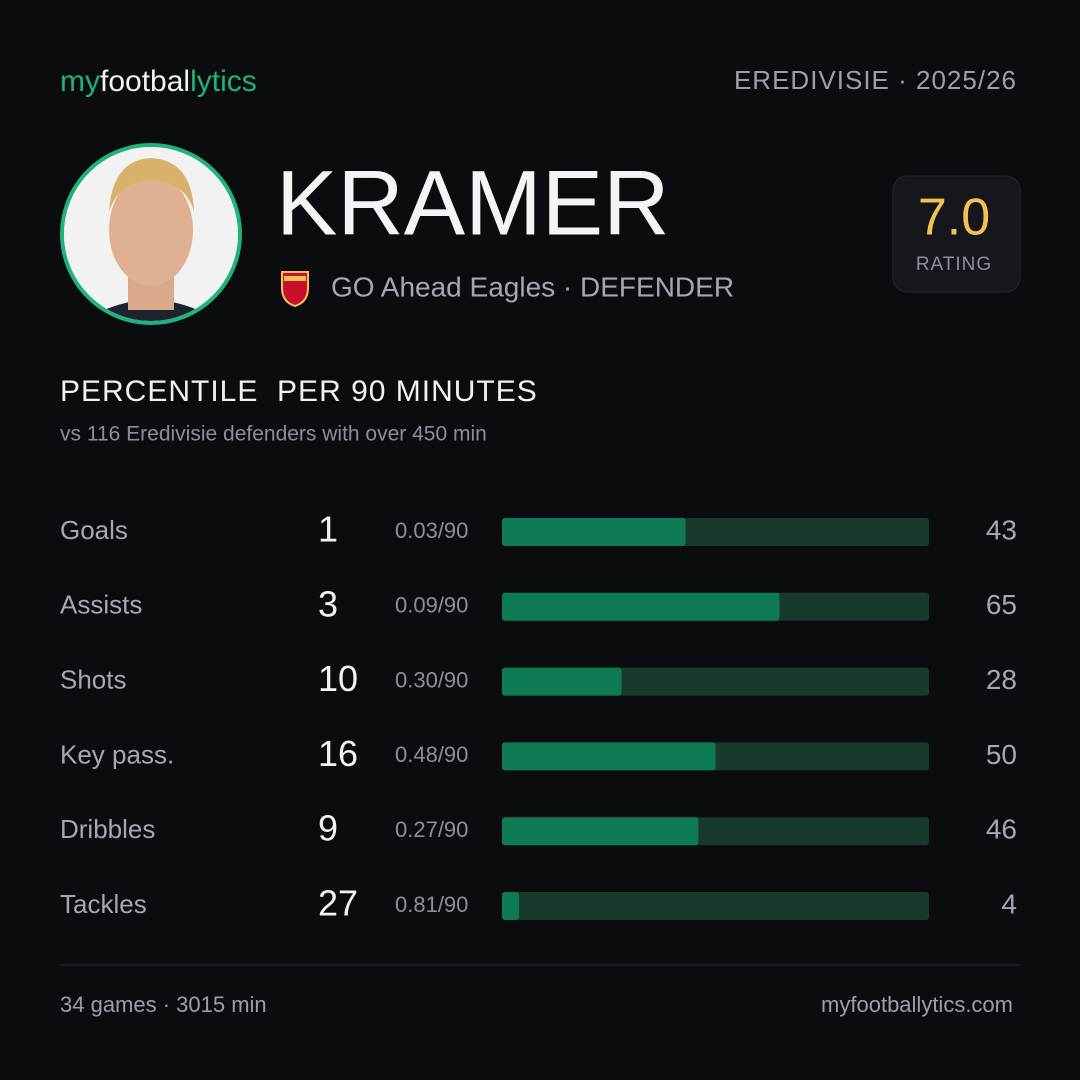 This screenshot has width=1080, height=1080. I want to click on player-photo, so click(151, 234).